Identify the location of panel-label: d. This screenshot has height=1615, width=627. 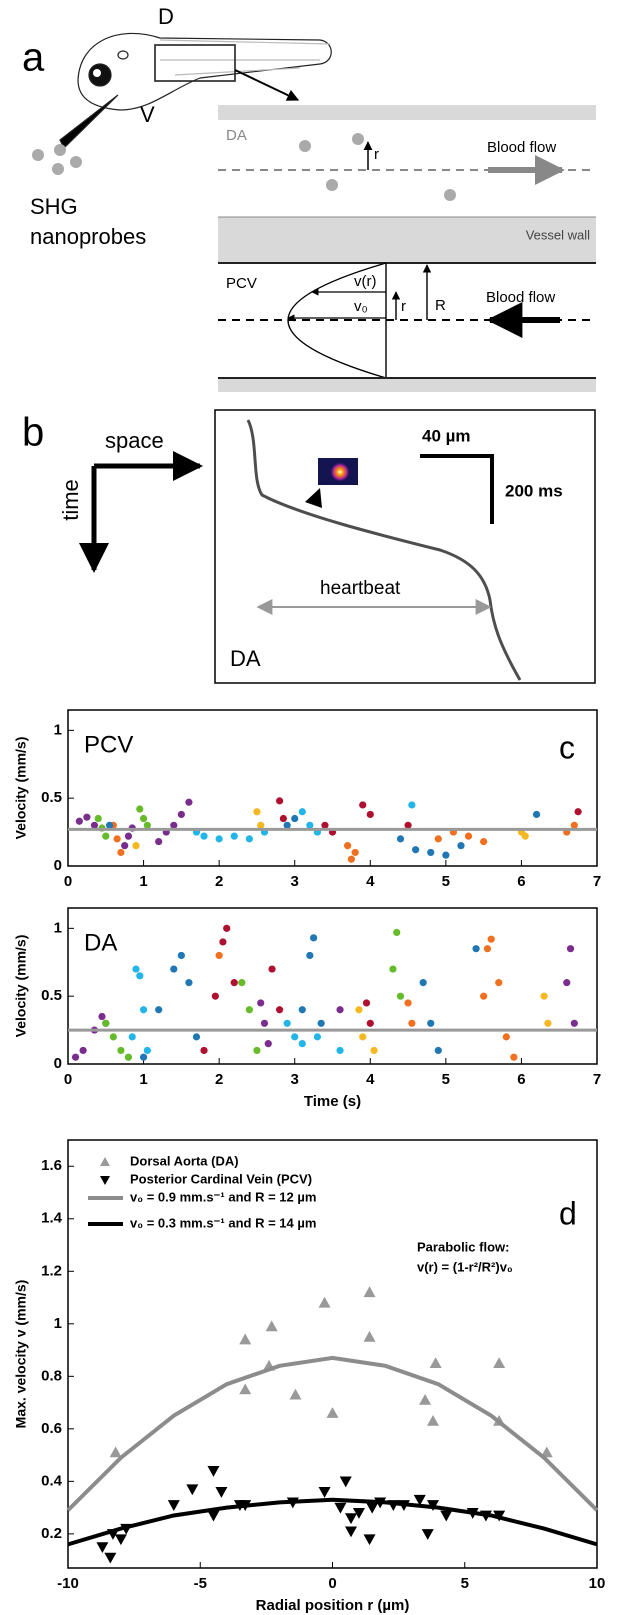
(568, 1213).